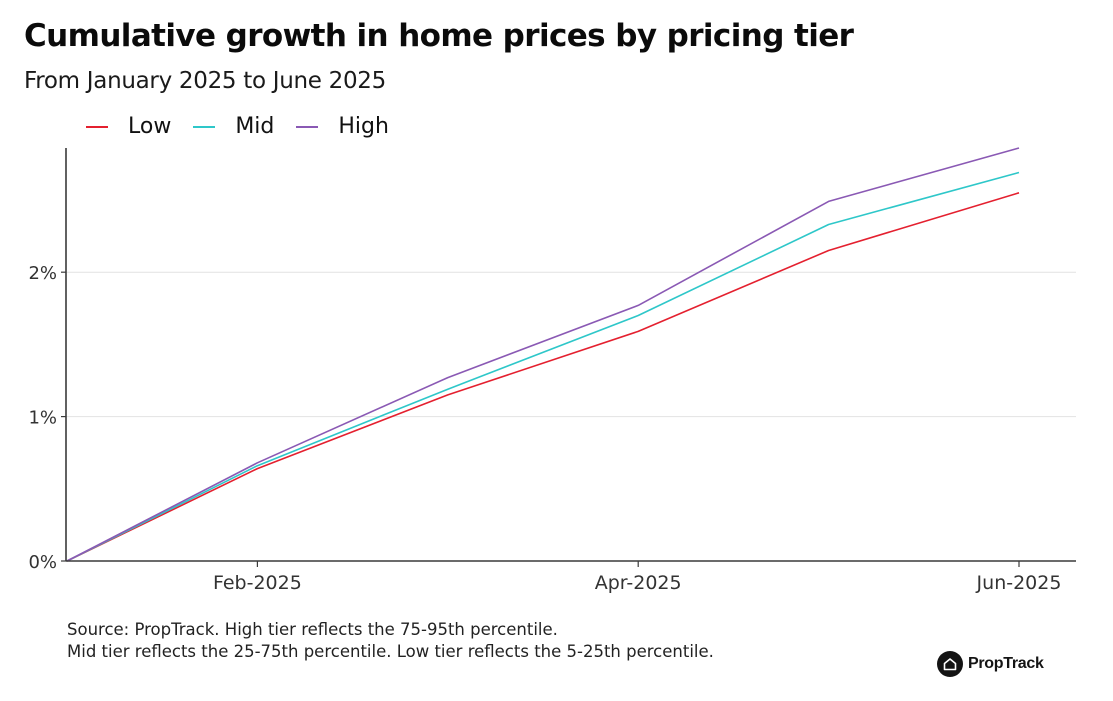 Image resolution: width=1113 pixels, height=701 pixels. I want to click on y-tick-label-1: 1%, so click(42, 418).